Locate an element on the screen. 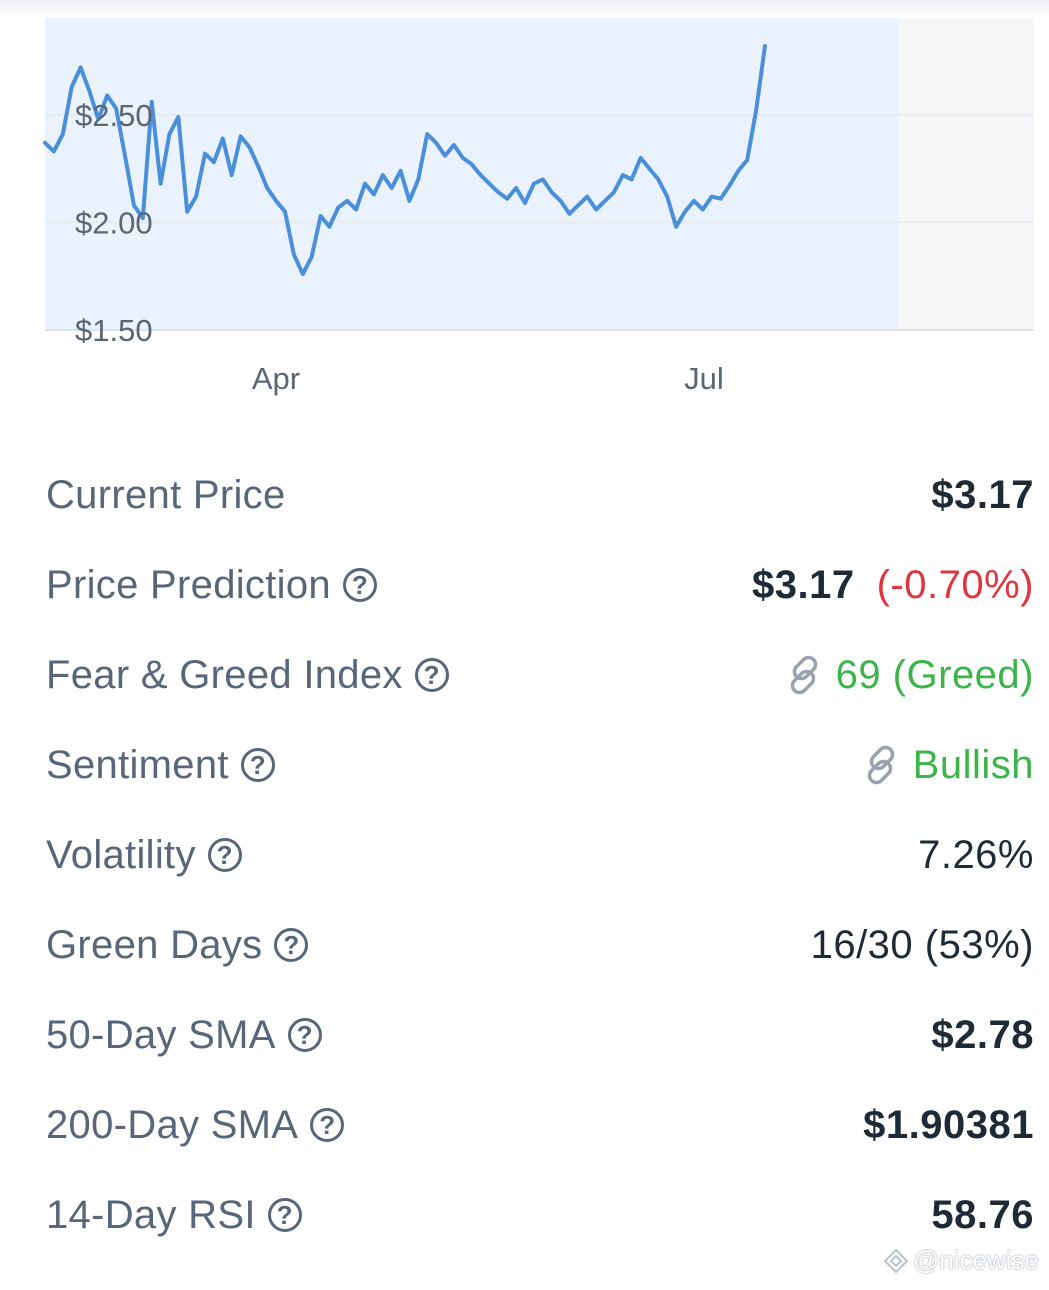 Image resolution: width=1049 pixels, height=1290 pixels. stat-label-text: 200-Day SMA is located at coordinates (172, 1124).